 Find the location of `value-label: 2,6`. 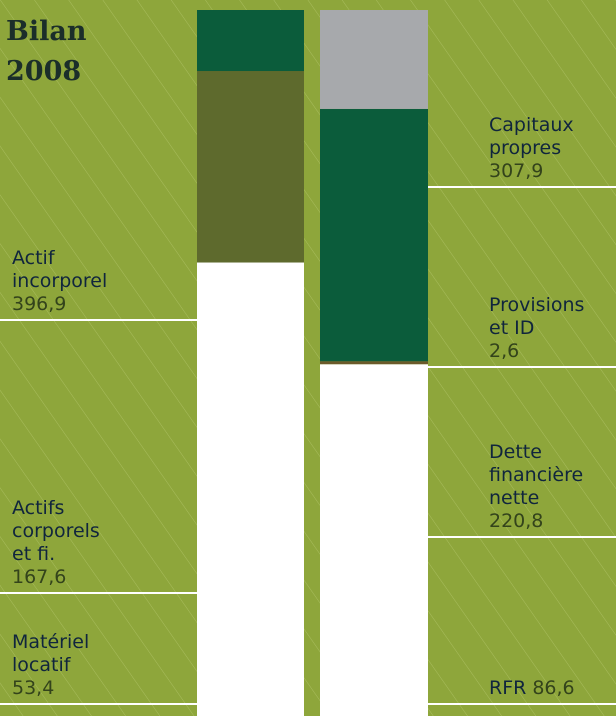

value-label: 2,6 is located at coordinates (504, 351).